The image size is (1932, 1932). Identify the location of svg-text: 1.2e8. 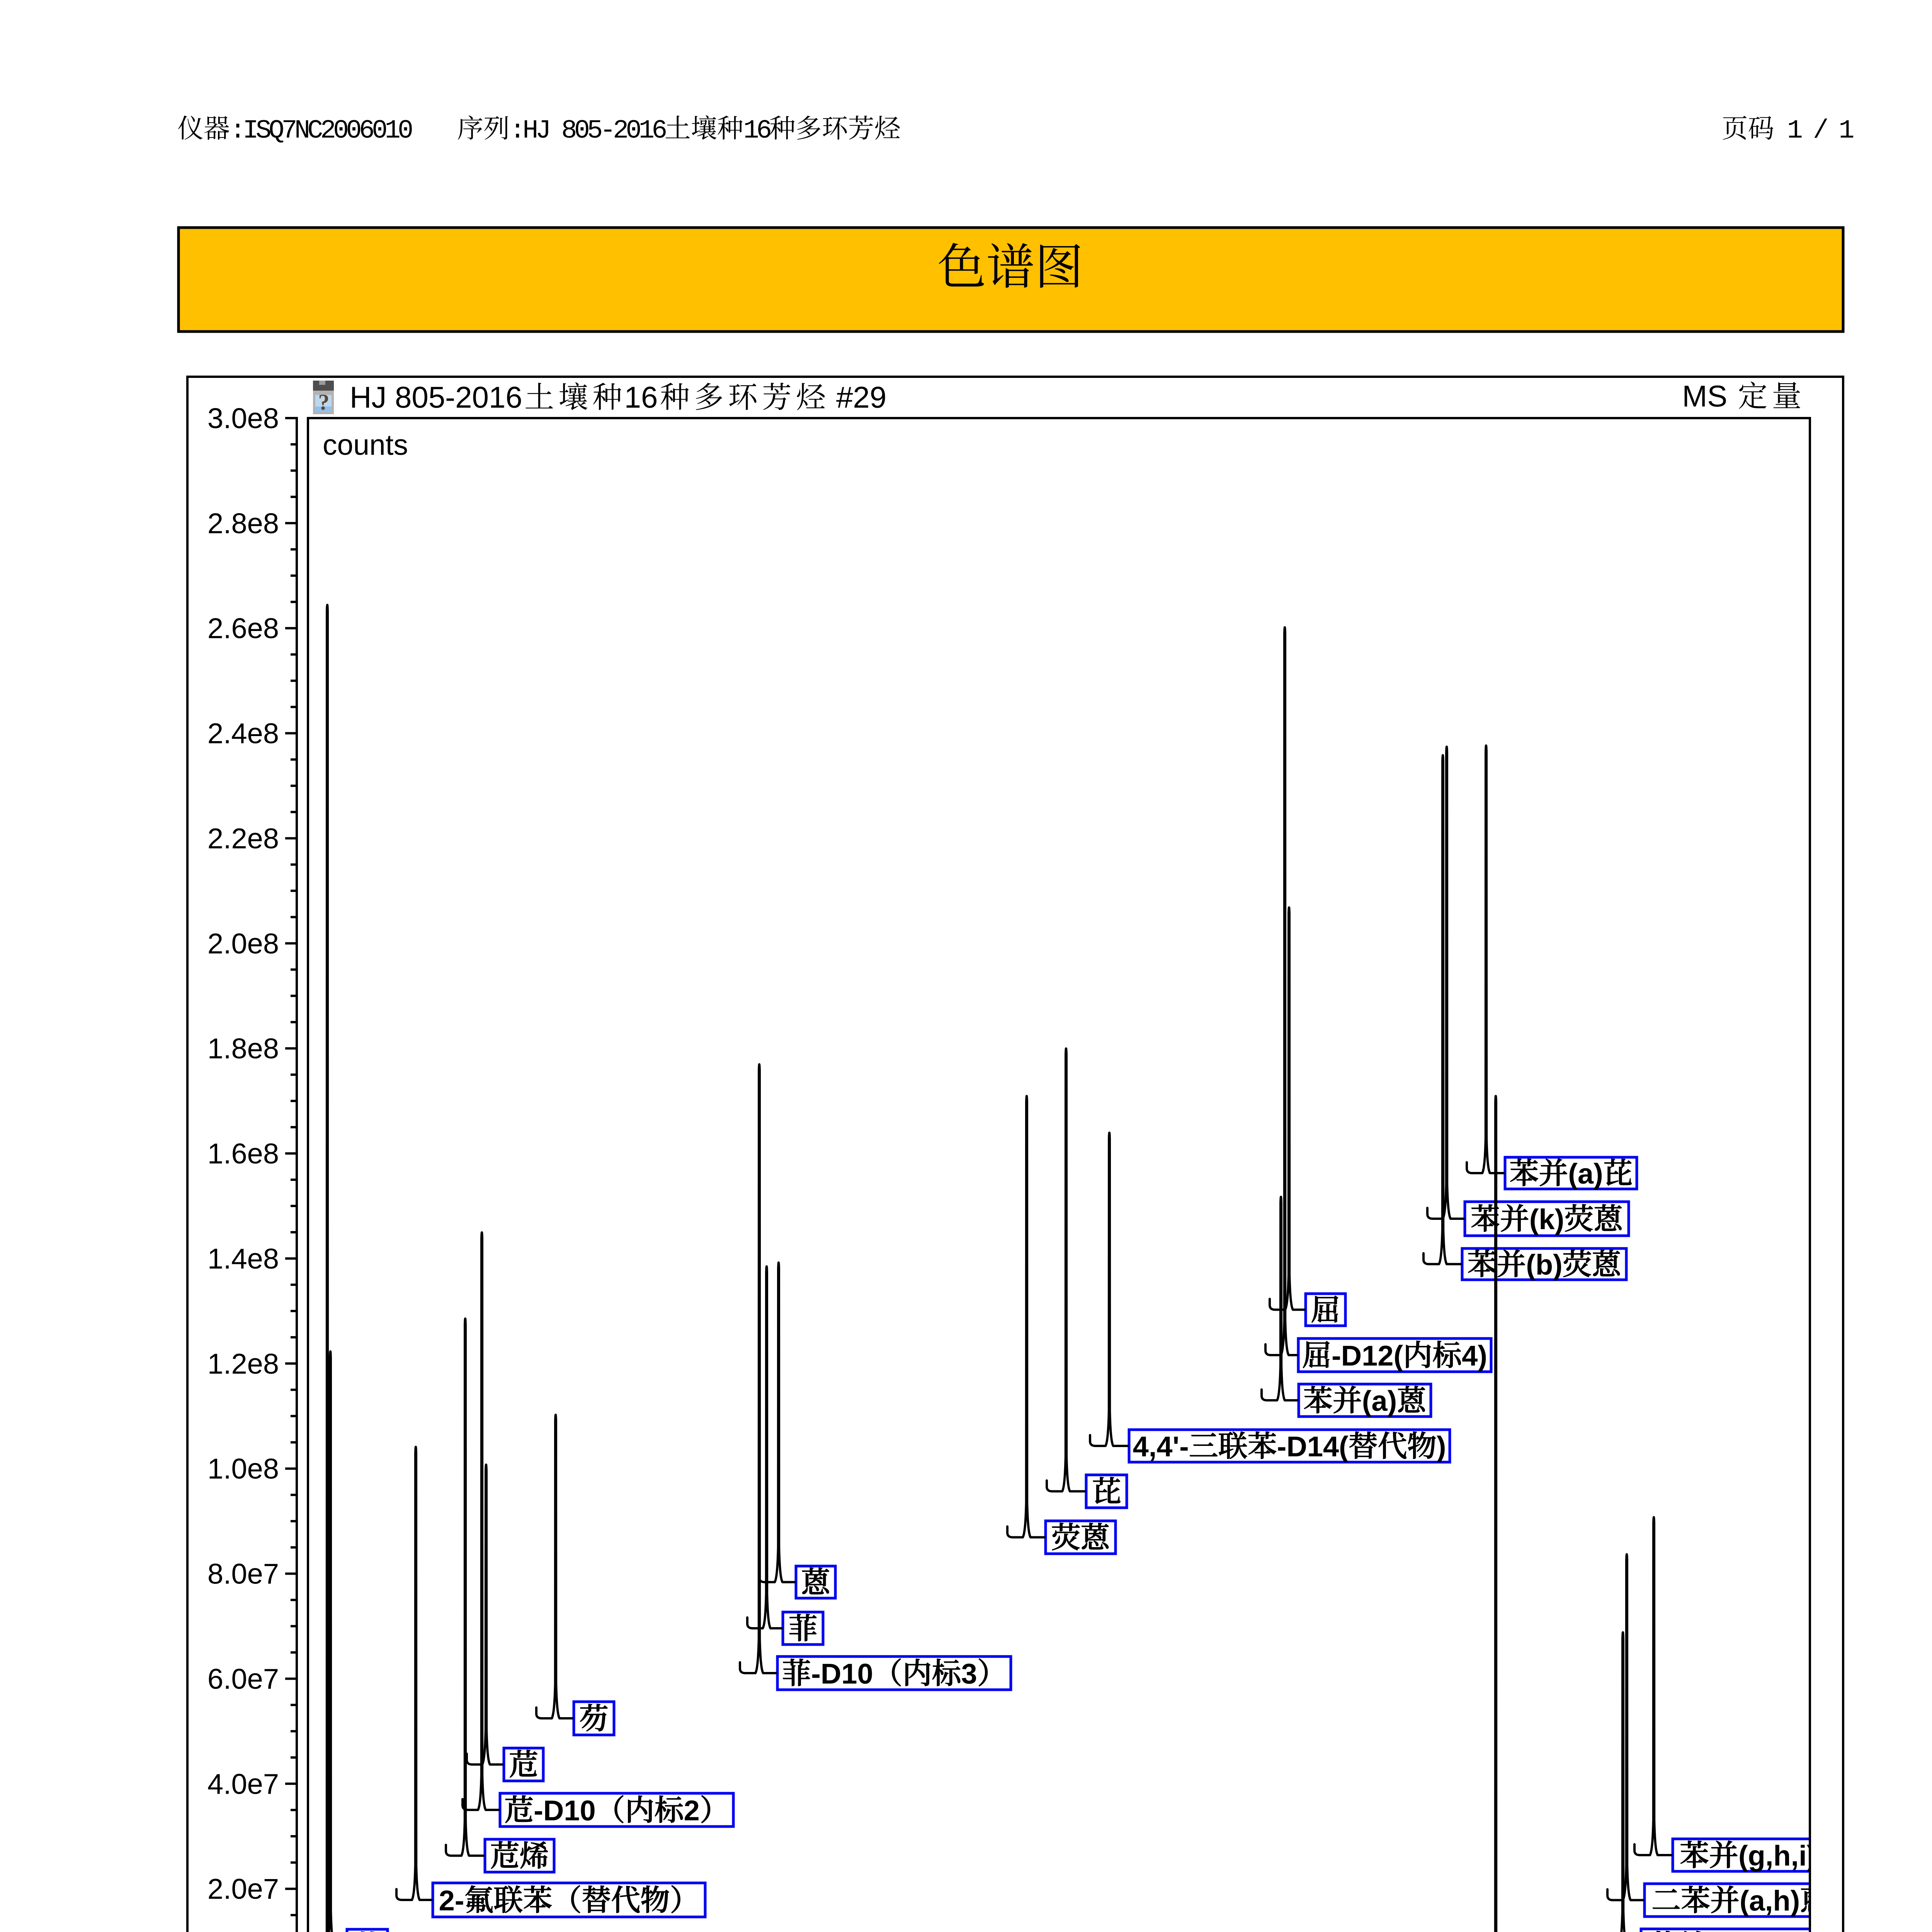
(243, 1364).